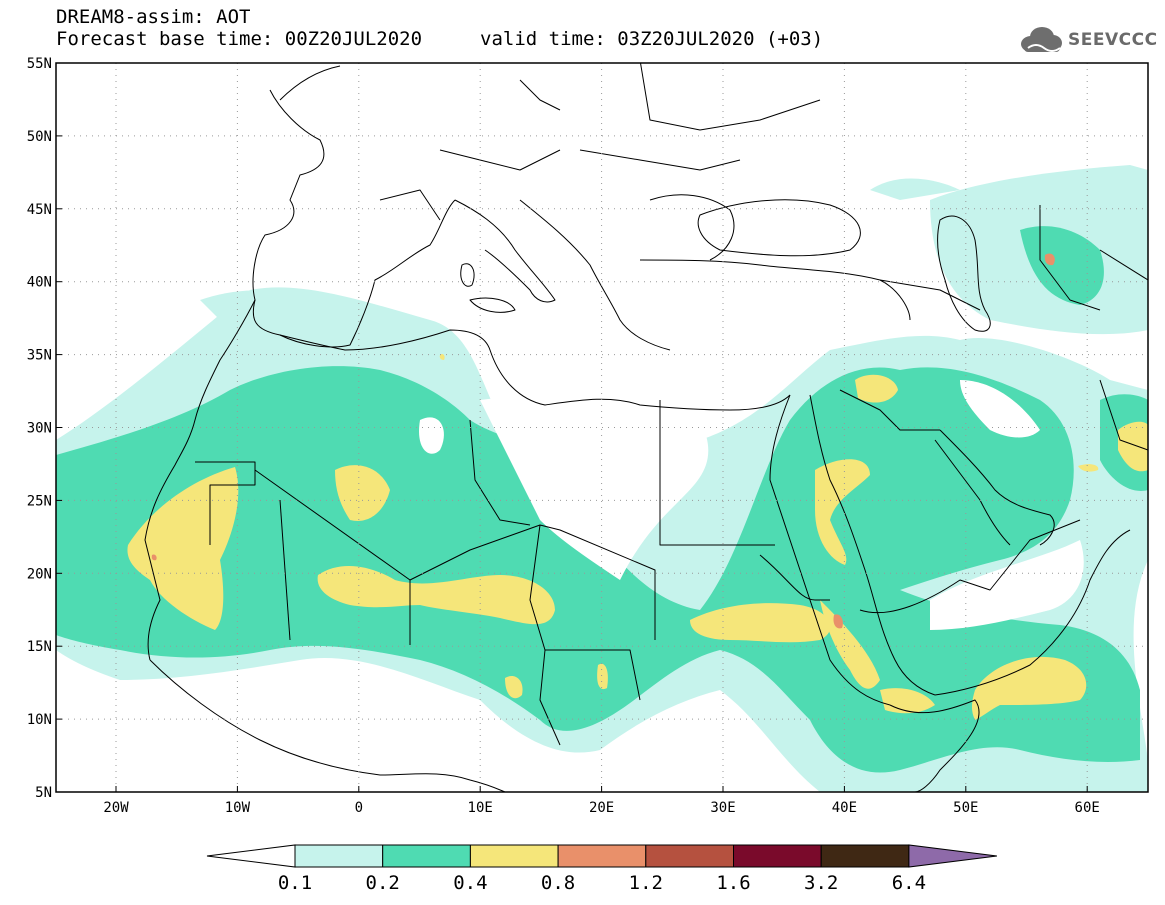 The height and width of the screenshot is (905, 1165). What do you see at coordinates (733, 883) in the screenshot?
I see `colorbar-tick-label: 1.6` at bounding box center [733, 883].